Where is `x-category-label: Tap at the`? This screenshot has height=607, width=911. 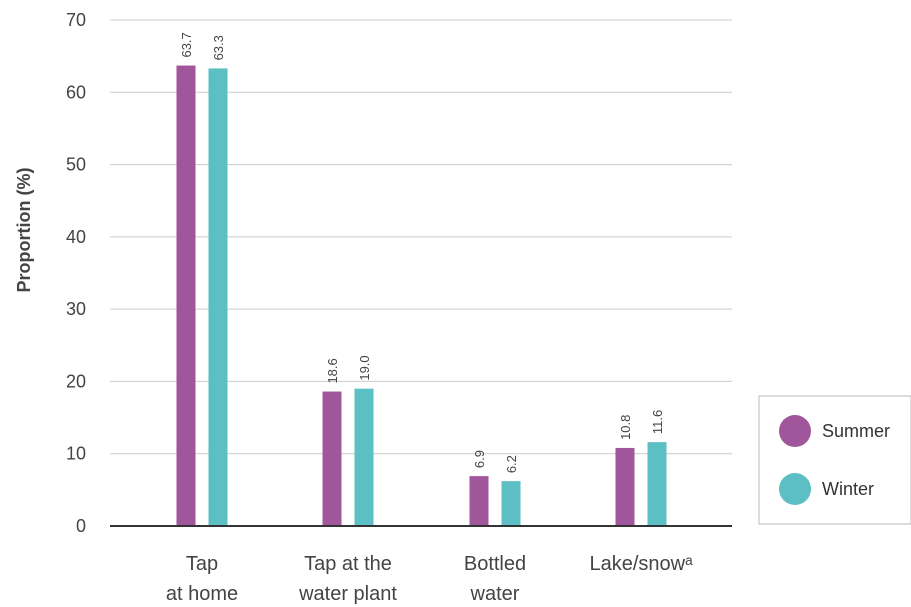 x-category-label: Tap at the is located at coordinates (348, 564).